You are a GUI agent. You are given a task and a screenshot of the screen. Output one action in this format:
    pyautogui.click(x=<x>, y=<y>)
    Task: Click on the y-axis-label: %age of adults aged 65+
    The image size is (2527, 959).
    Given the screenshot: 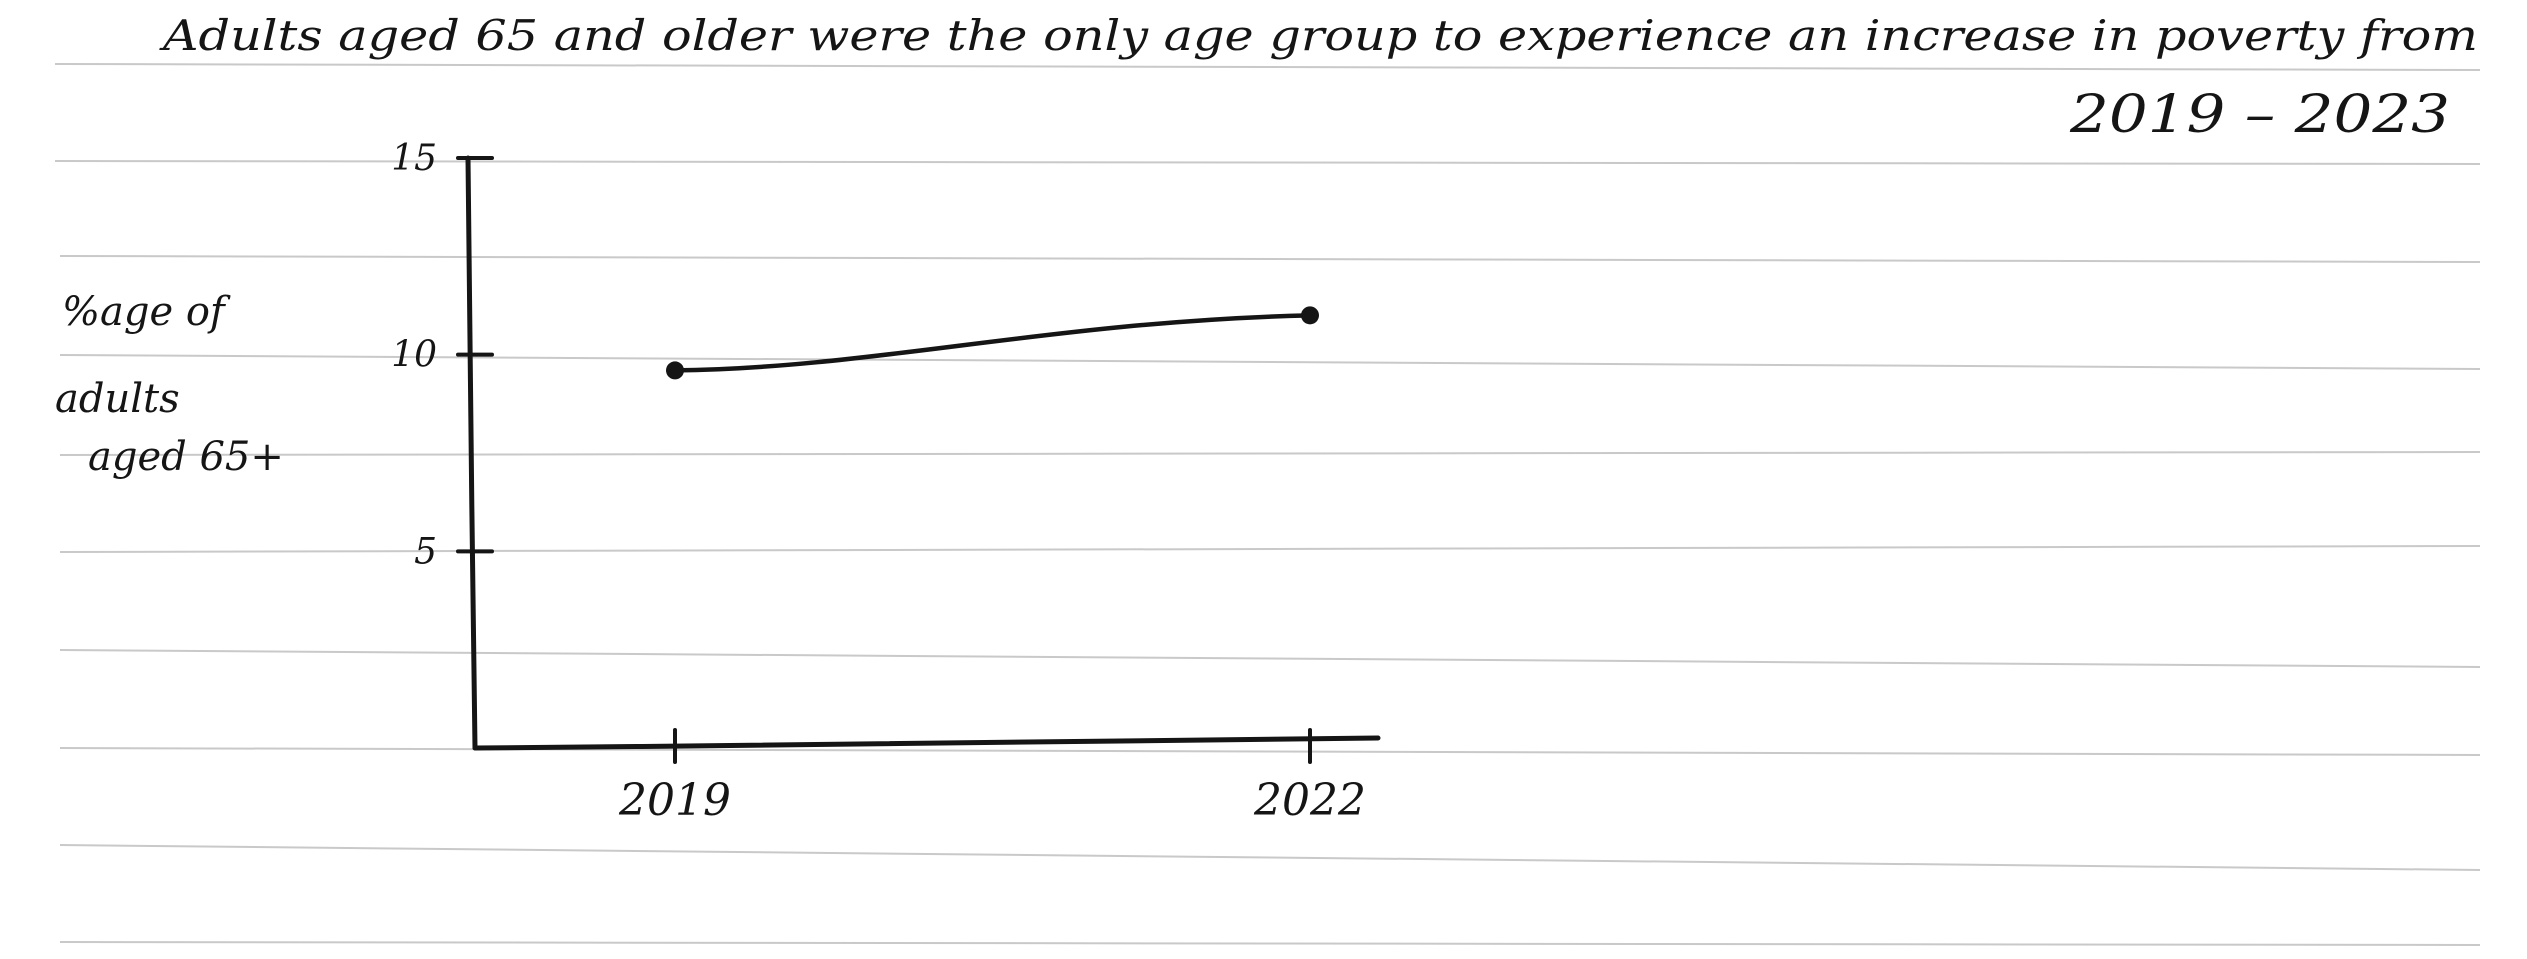 What is the action you would take?
    pyautogui.click(x=169, y=384)
    